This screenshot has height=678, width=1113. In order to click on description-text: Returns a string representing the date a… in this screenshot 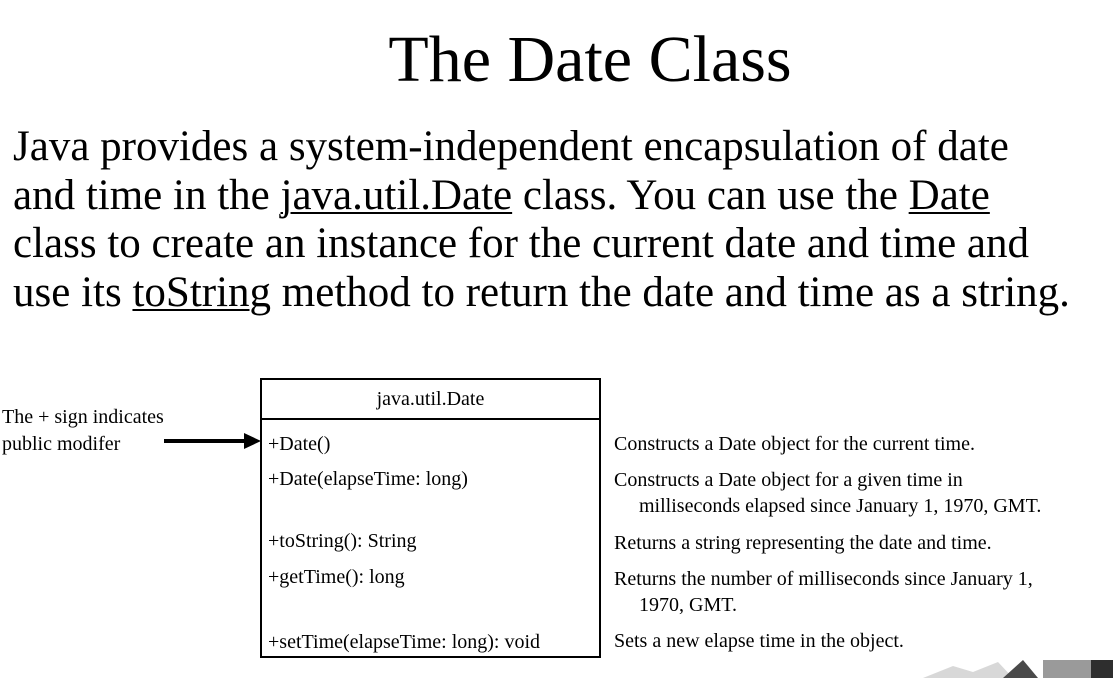, I will do `click(803, 543)`.